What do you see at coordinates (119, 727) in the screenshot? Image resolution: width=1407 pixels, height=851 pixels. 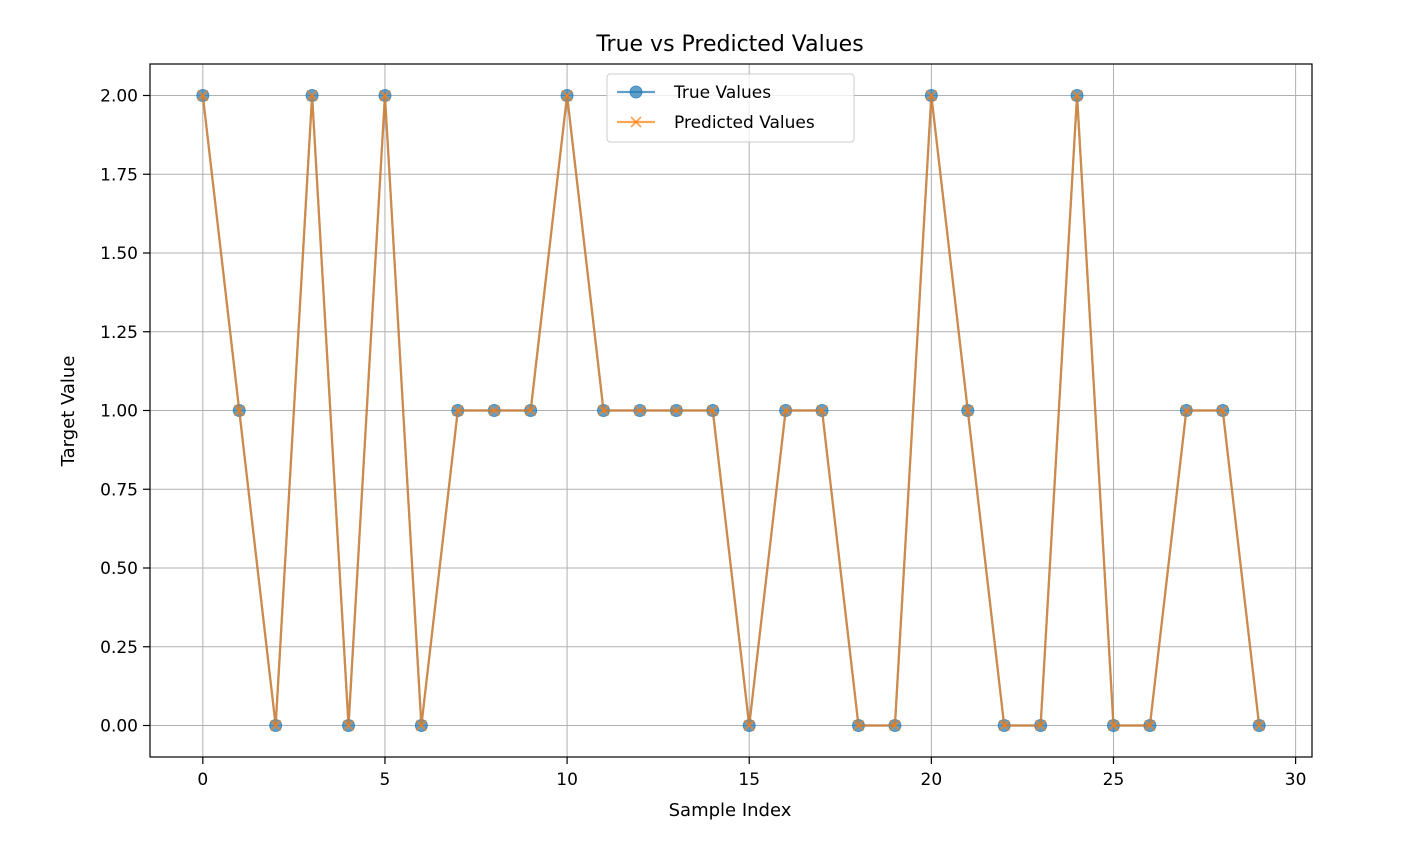 I see `y-tick-label: 0.00` at bounding box center [119, 727].